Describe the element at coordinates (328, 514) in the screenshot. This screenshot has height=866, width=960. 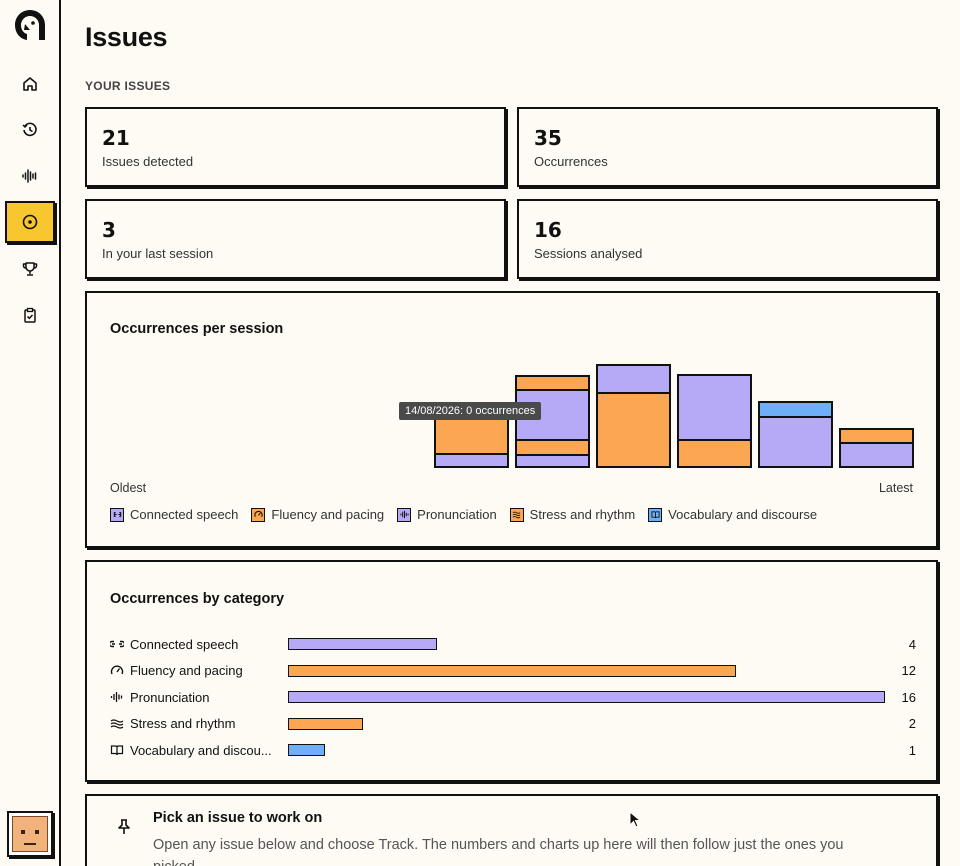
I see `legend-label: Fluency and pacing` at that location.